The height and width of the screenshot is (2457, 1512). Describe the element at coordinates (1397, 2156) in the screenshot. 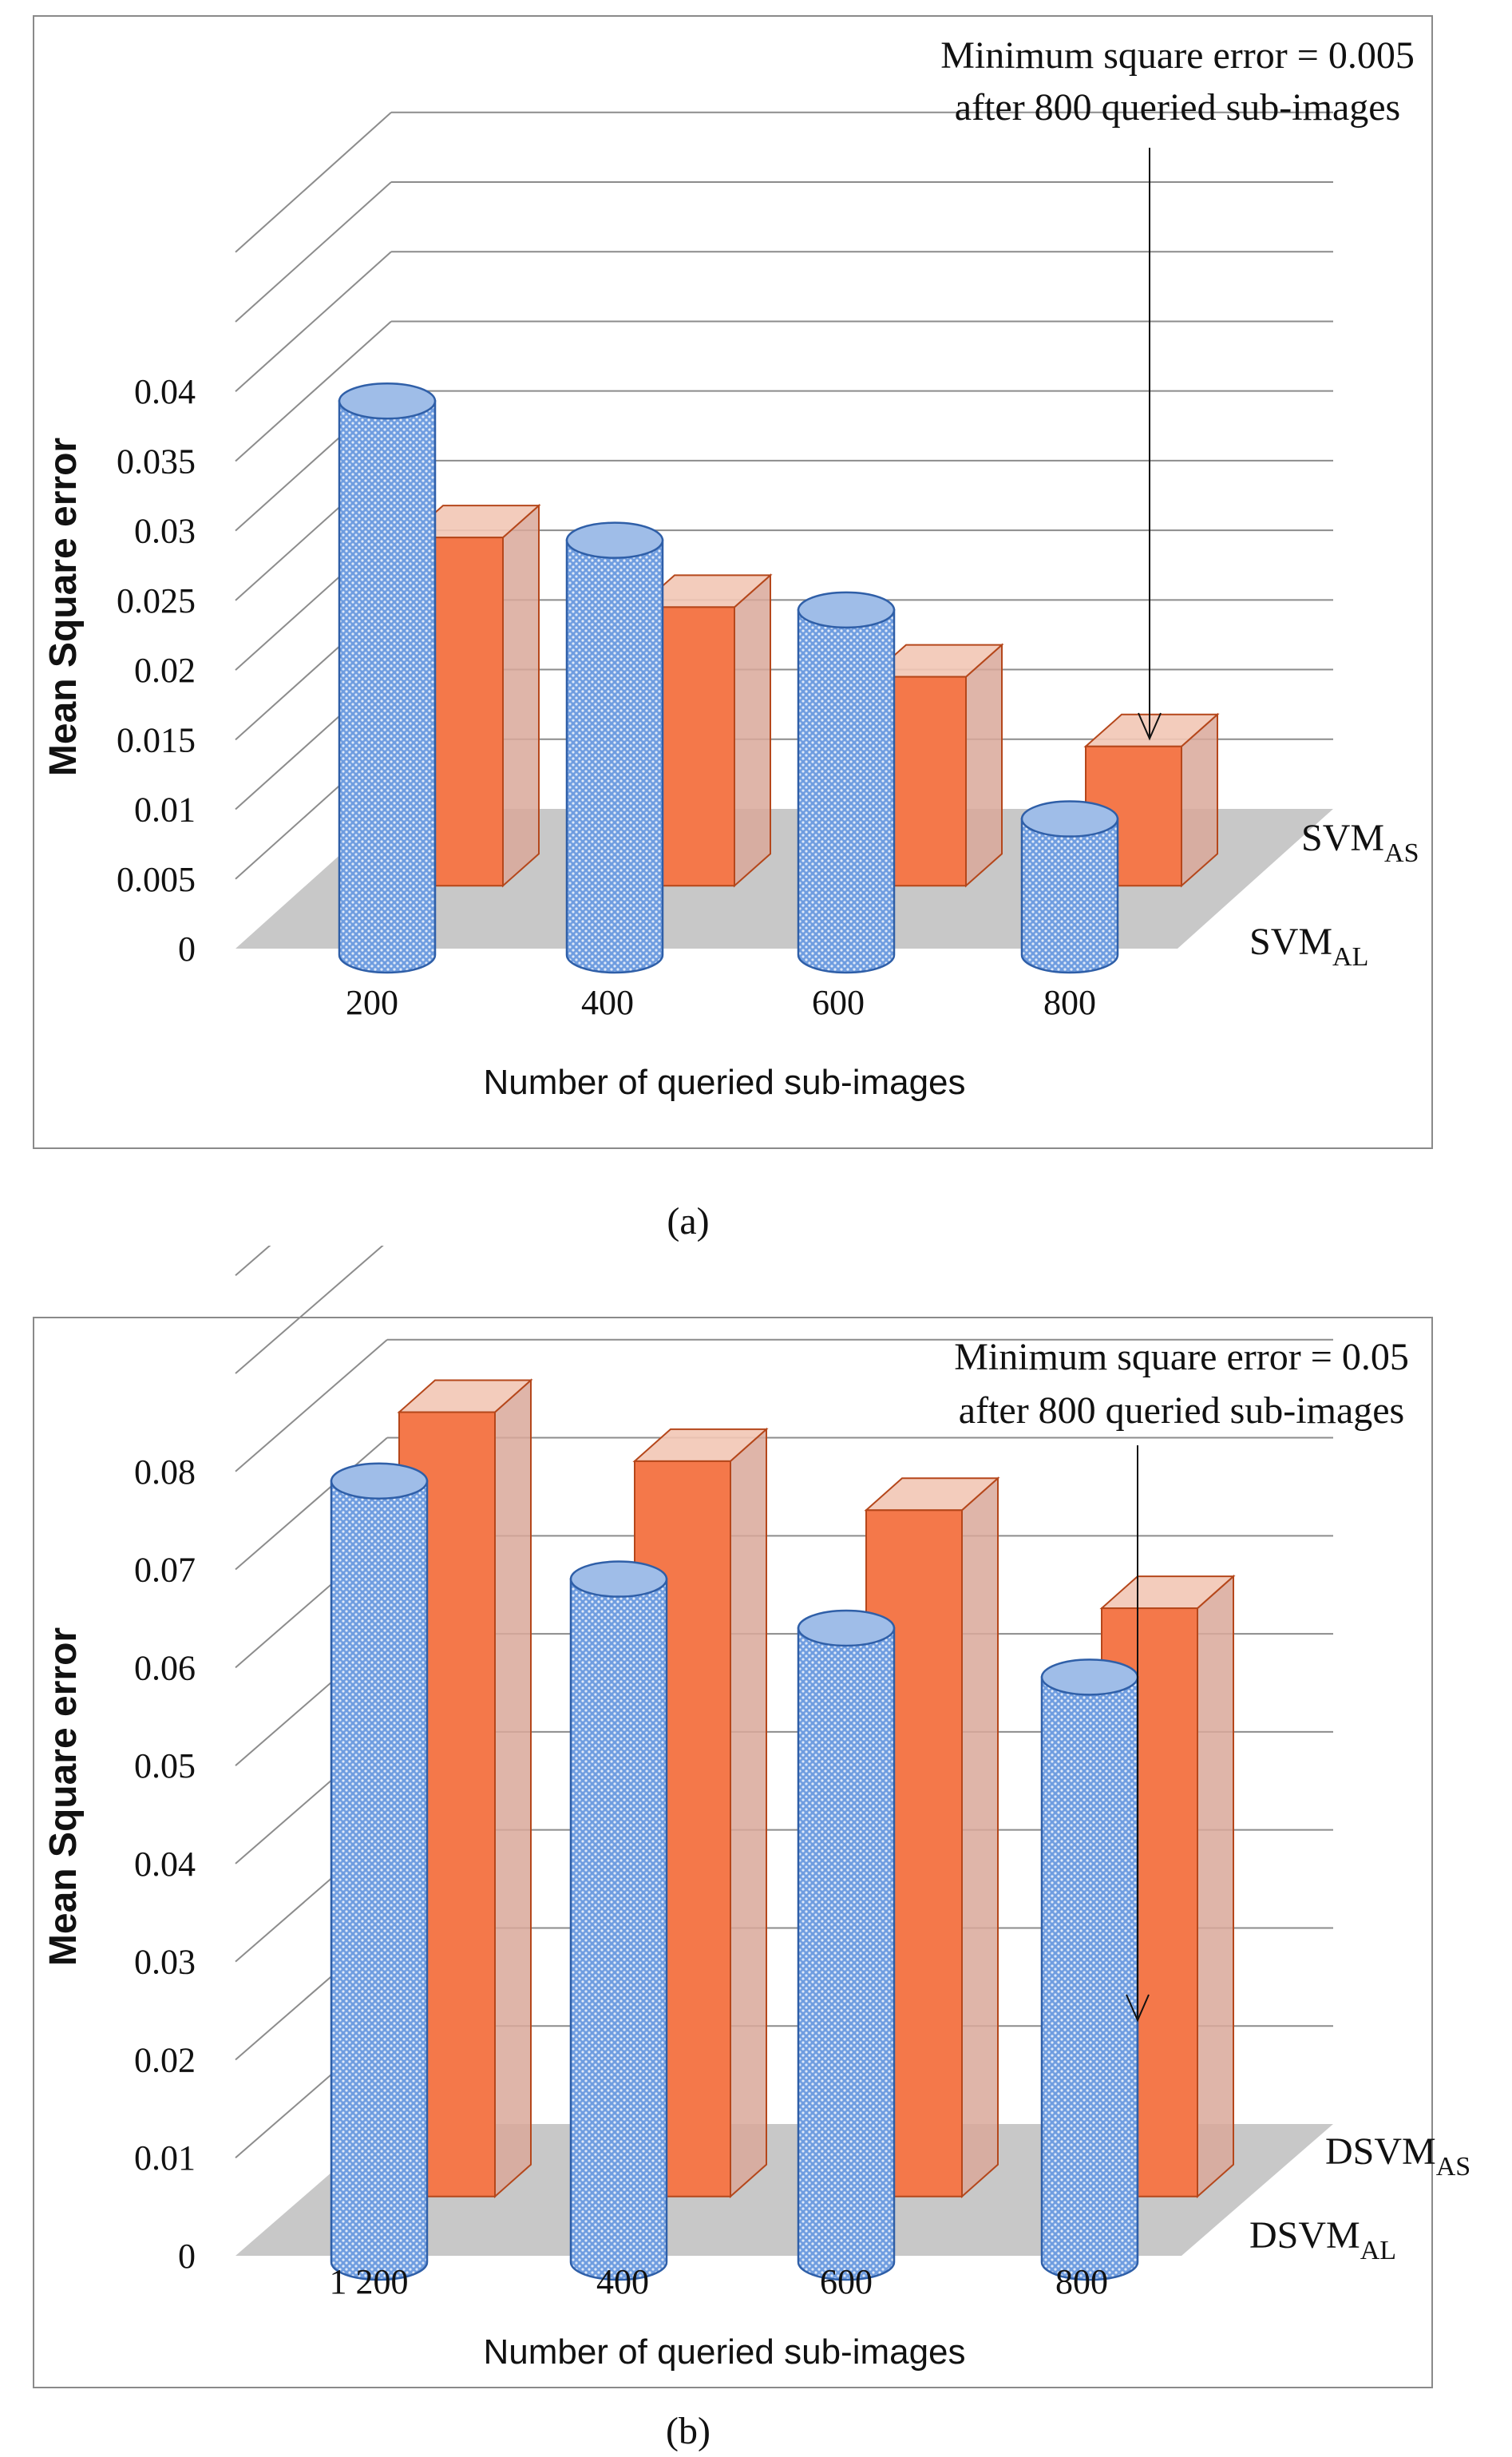

I see `chart-b-legend-DSVMAS: DSVMAS` at that location.